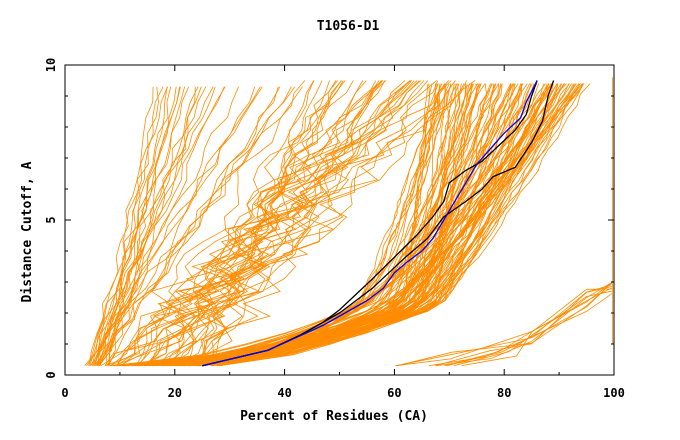 The image size is (680, 440). Describe the element at coordinates (348, 26) in the screenshot. I see `chart-title: T1056-D1` at that location.